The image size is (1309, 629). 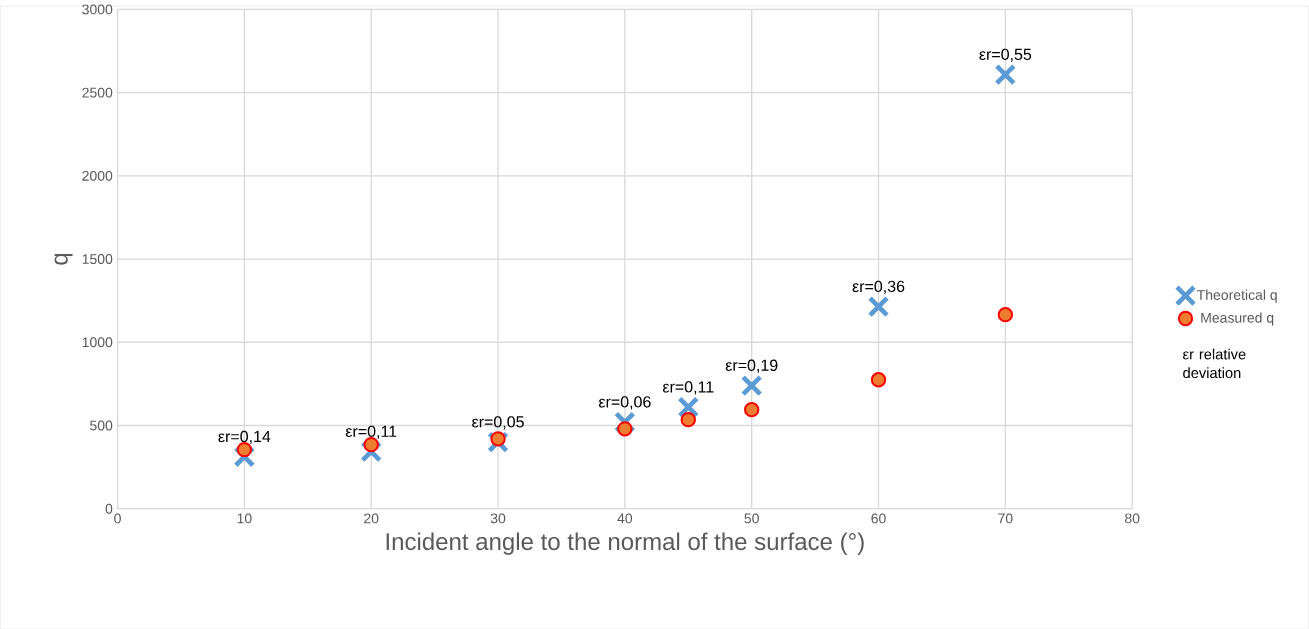 I want to click on x-tick-label: 30, so click(x=498, y=518).